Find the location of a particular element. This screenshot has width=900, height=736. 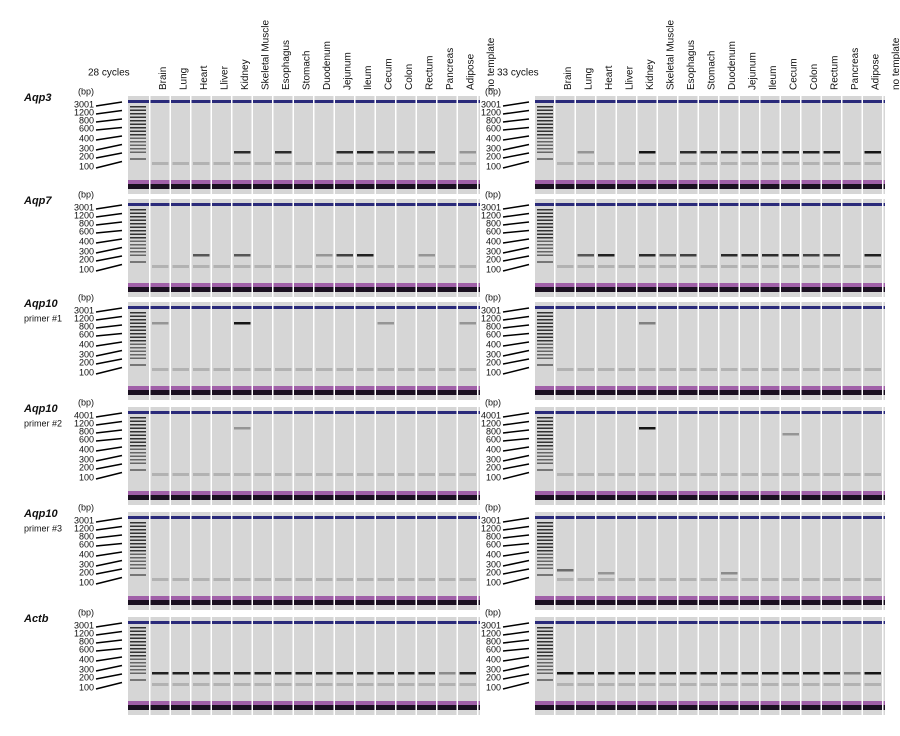

lane-label: Esophagus is located at coordinates (691, 65).